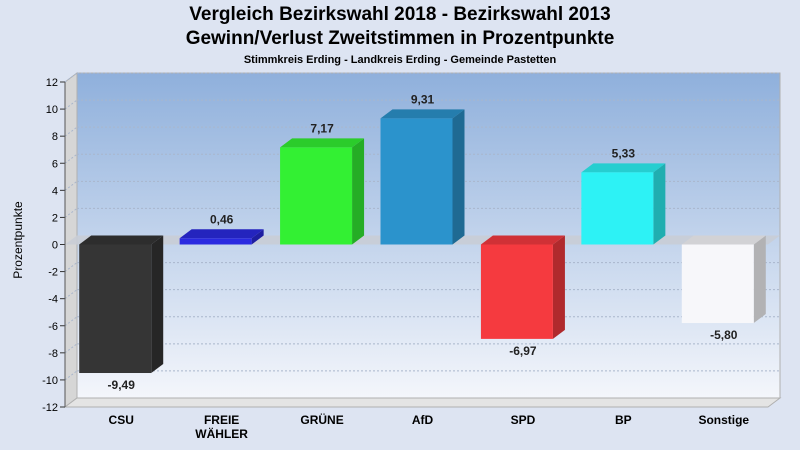 Image resolution: width=800 pixels, height=450 pixels. What do you see at coordinates (53, 327) in the screenshot?
I see `y-tick-label: -6` at bounding box center [53, 327].